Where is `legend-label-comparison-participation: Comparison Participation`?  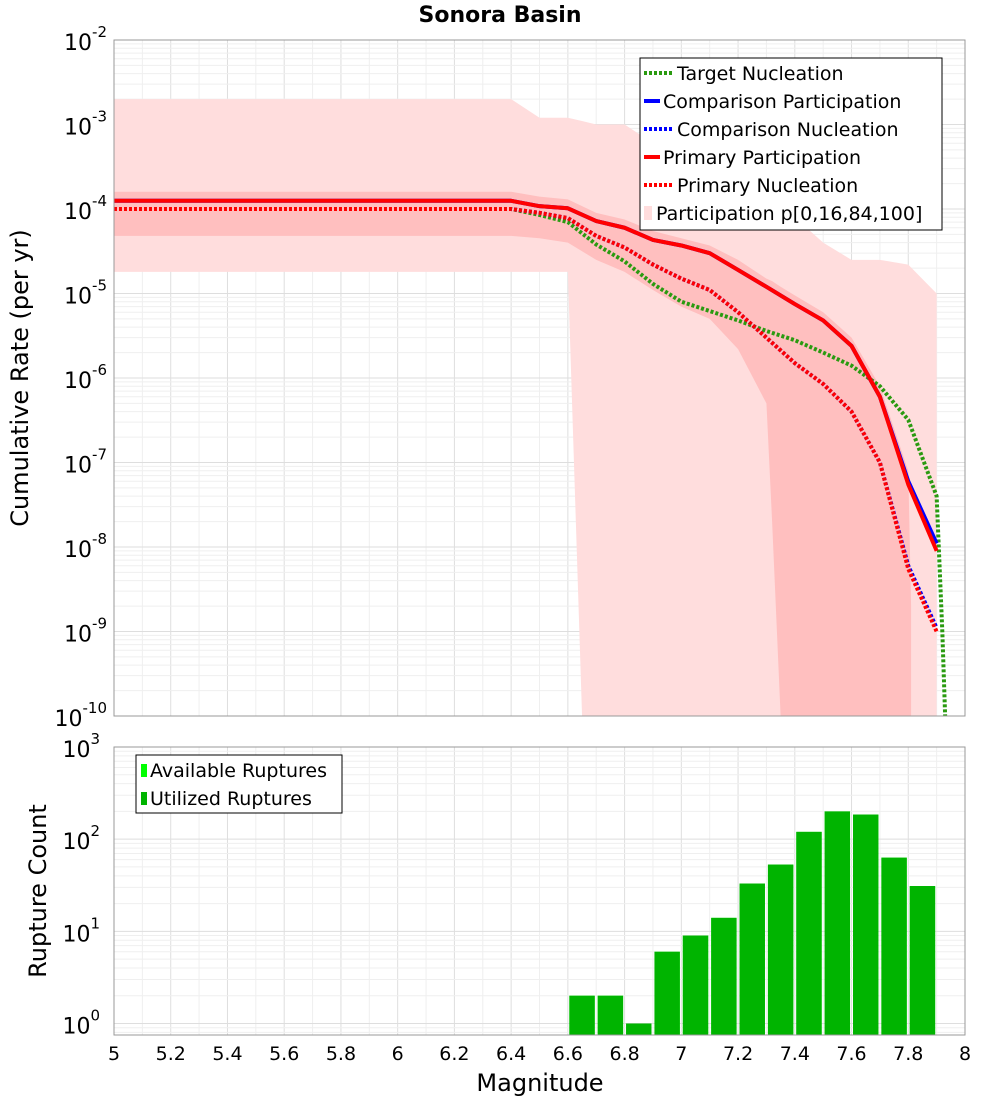
legend-label-comparison-participation: Comparison Participation is located at coordinates (782, 102).